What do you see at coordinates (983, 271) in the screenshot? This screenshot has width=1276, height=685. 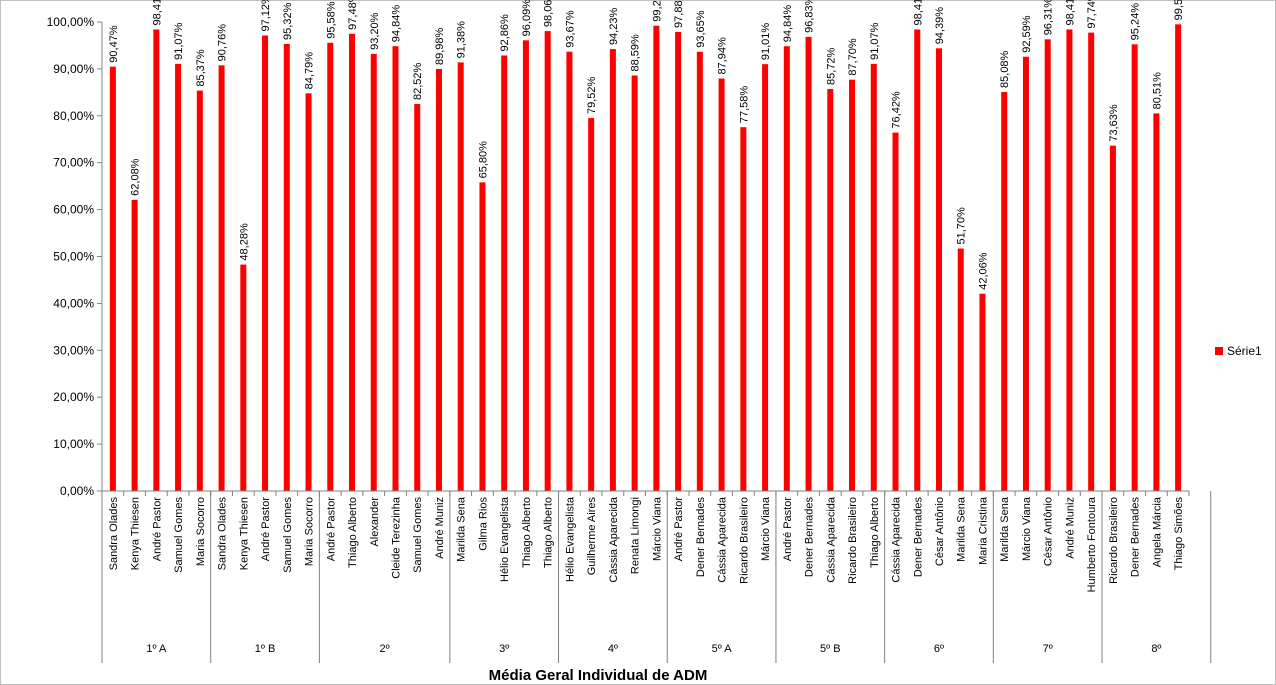 I see `data-label: 42,06%` at bounding box center [983, 271].